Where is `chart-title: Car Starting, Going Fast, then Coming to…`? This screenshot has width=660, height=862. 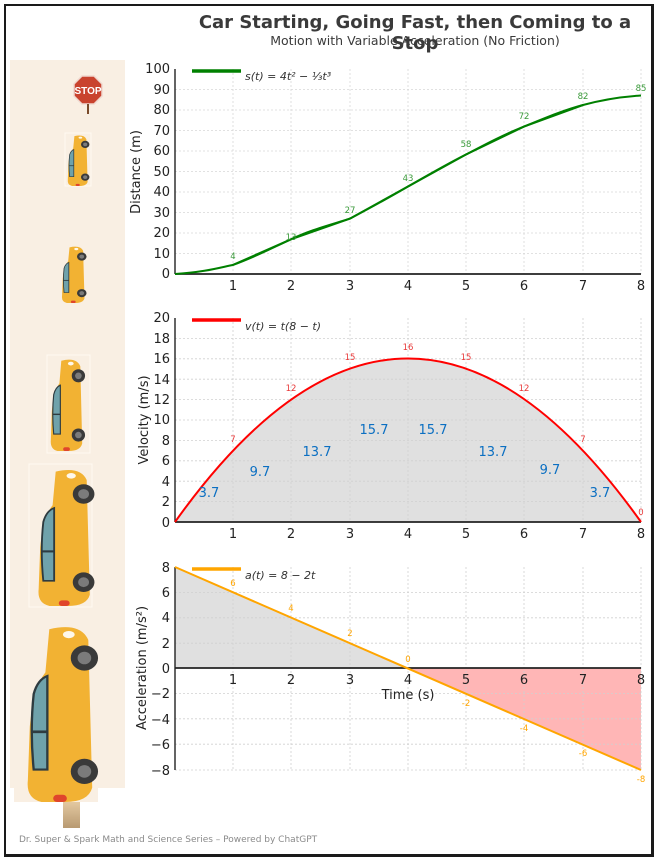 chart-title: Car Starting, Going Fast, then Coming to… is located at coordinates (415, 33).